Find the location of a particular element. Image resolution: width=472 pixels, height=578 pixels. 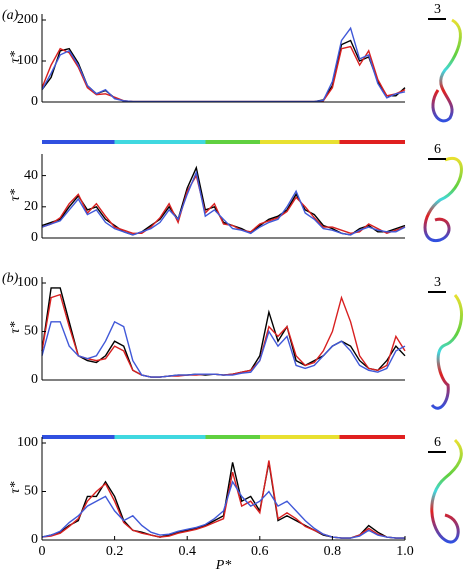

x-tick-label: 0.6 is located at coordinates (260, 551).